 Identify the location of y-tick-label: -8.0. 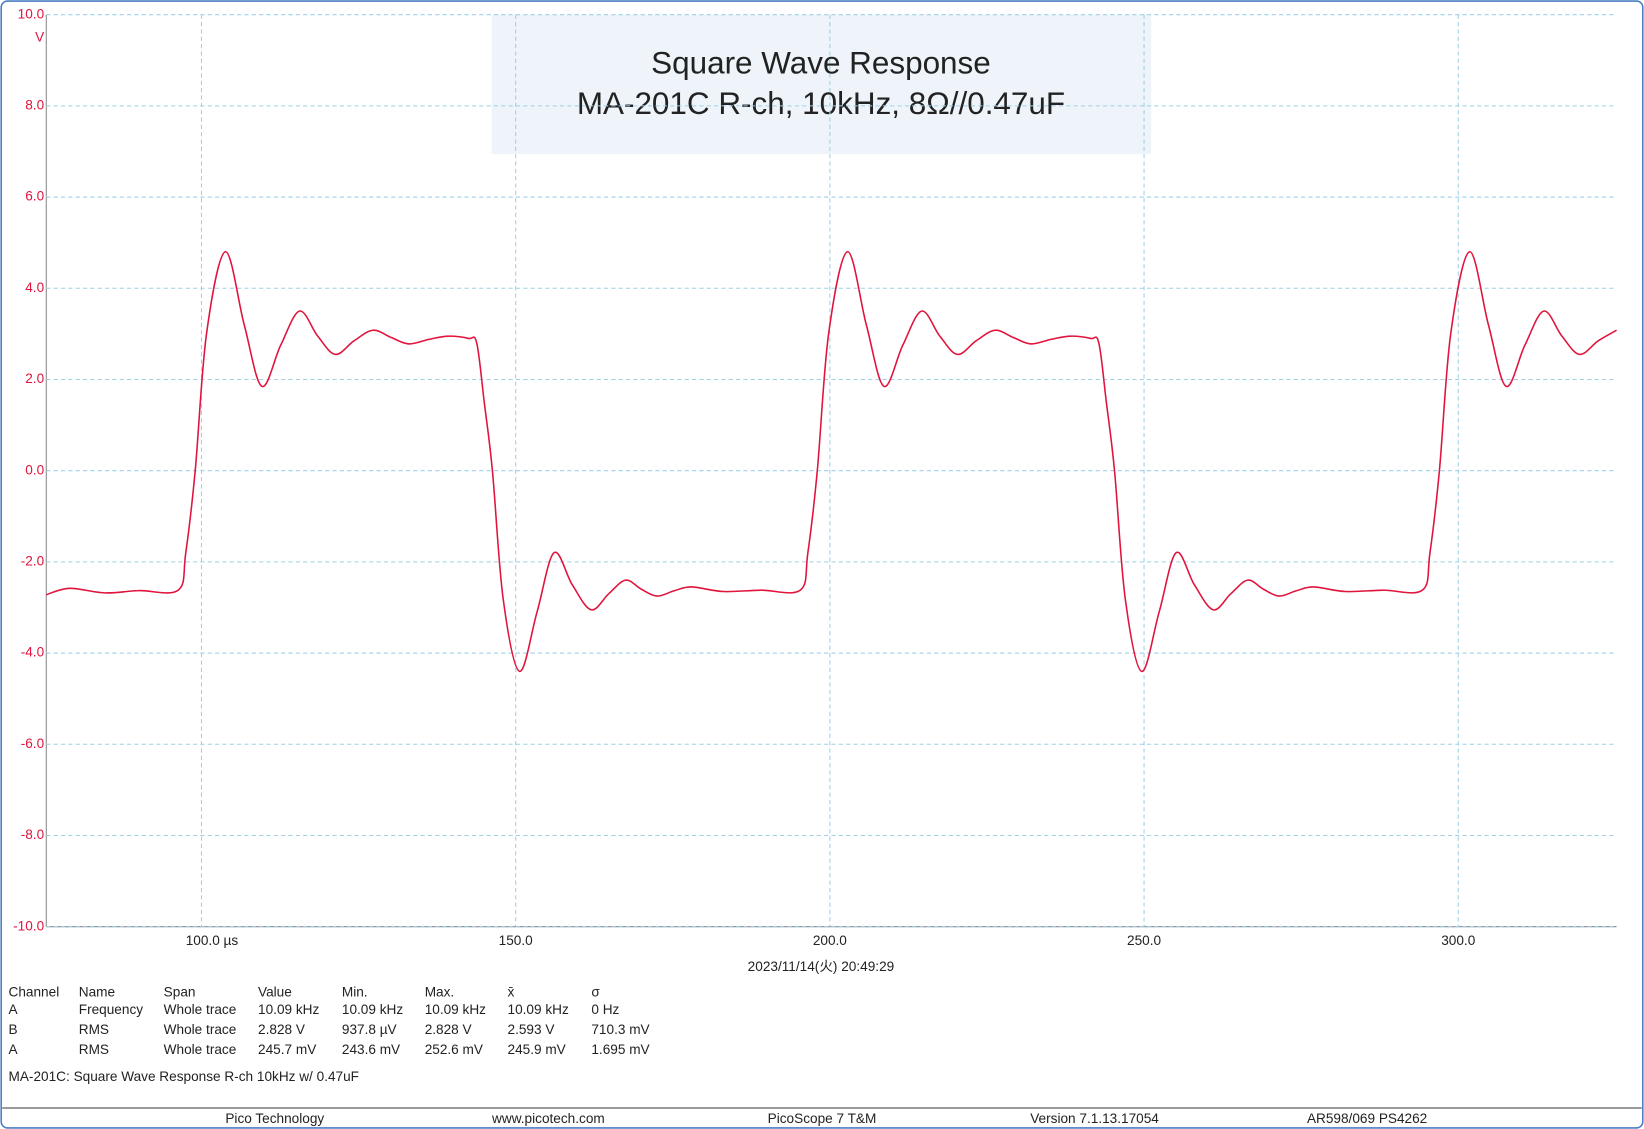
(33, 834).